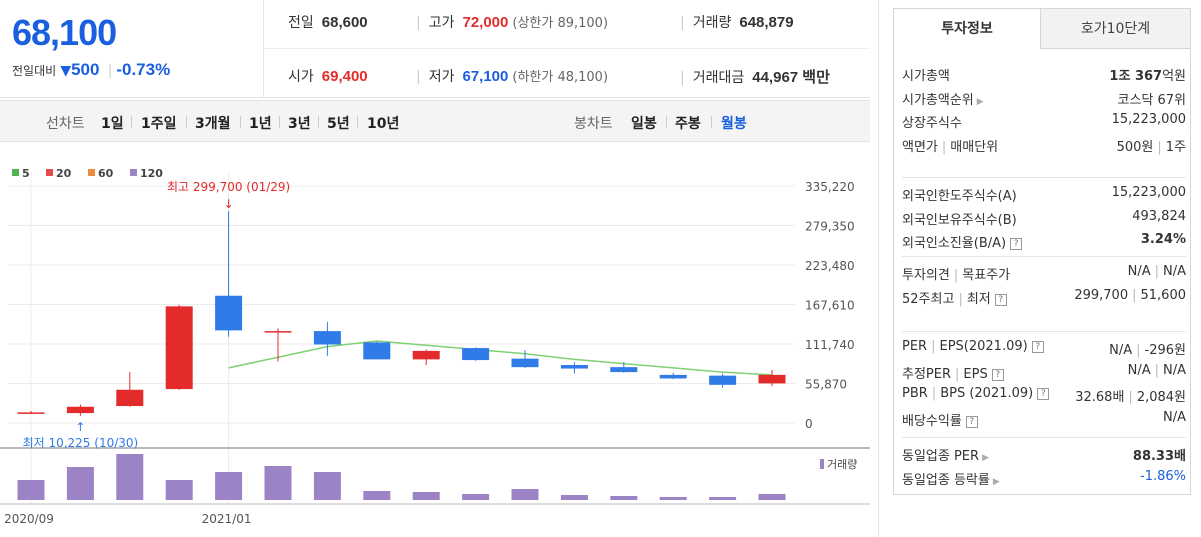 This screenshot has height=537, width=1201. I want to click on info-row: 액면가 | 매매단위 500원 | 1주, so click(1044, 147).